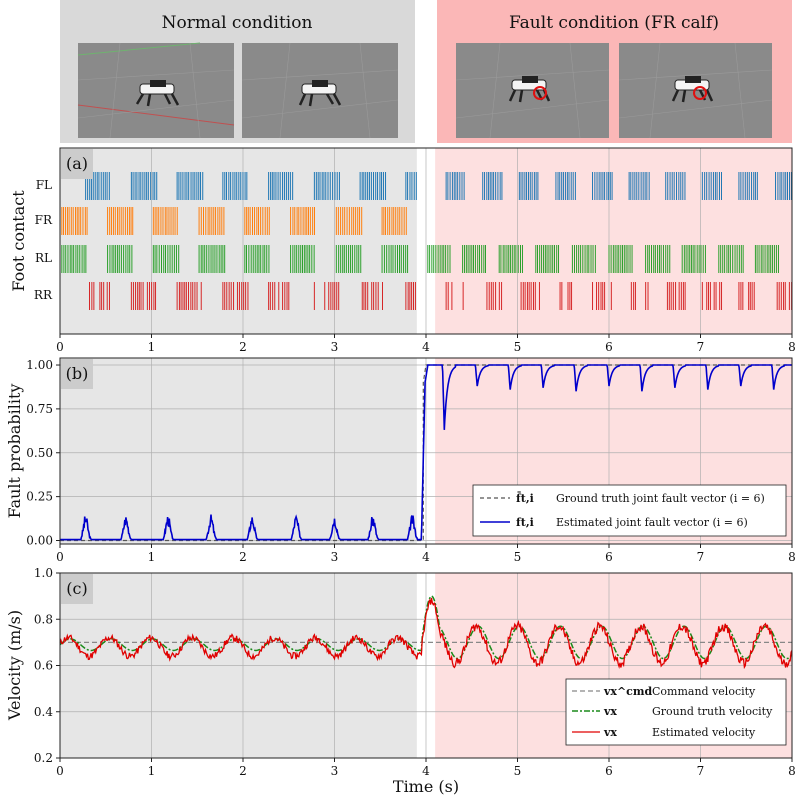 The image size is (798, 800). What do you see at coordinates (43, 666) in the screenshot?
I see `y-tick-label: 0.6` at bounding box center [43, 666].